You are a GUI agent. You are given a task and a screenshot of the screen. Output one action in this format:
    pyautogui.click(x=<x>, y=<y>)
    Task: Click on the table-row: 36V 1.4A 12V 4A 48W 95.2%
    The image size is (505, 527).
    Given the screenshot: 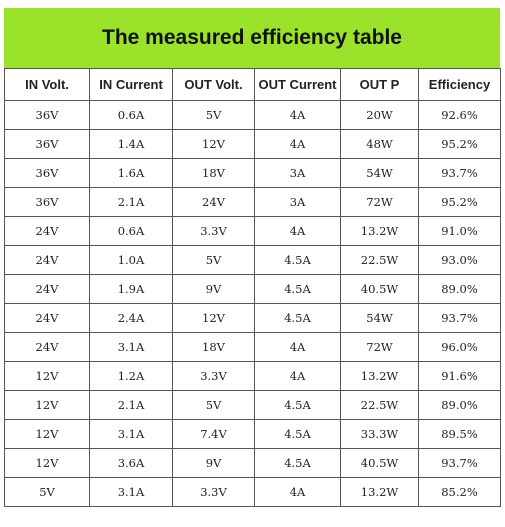 What is the action you would take?
    pyautogui.click(x=252, y=144)
    